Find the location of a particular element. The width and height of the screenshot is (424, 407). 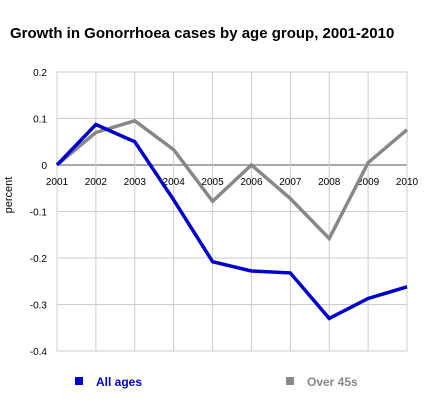

y-axis-ticks: 0.2 0.1 0 -0.1 -0.2 -0.3 -0.4 is located at coordinates (39, 213).